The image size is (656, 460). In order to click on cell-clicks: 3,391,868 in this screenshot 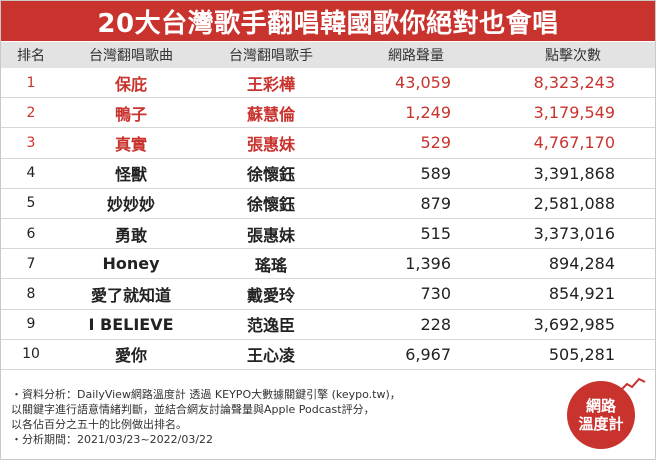, I will do `click(574, 173)`.